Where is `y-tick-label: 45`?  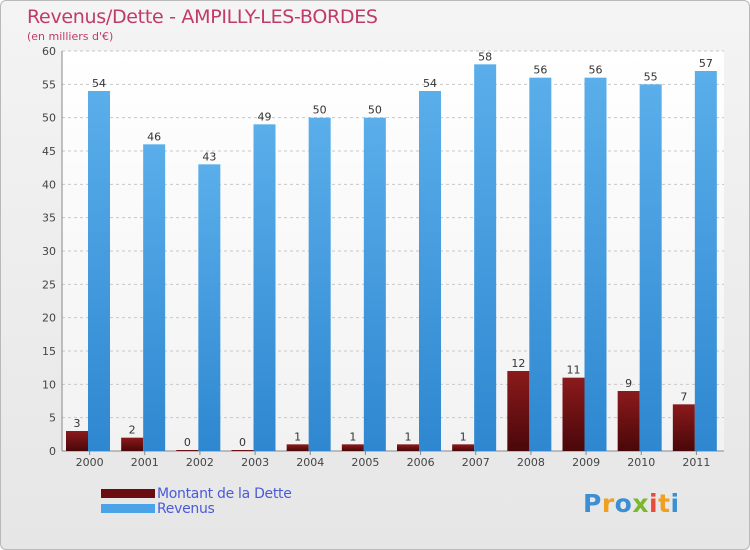 y-tick-label: 45 is located at coordinates (49, 151).